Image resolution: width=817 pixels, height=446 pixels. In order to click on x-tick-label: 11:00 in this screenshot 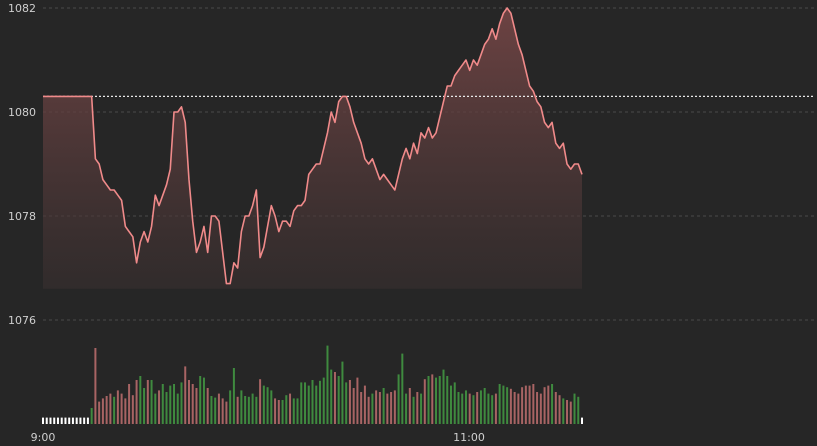, I will do `click(469, 437)`.